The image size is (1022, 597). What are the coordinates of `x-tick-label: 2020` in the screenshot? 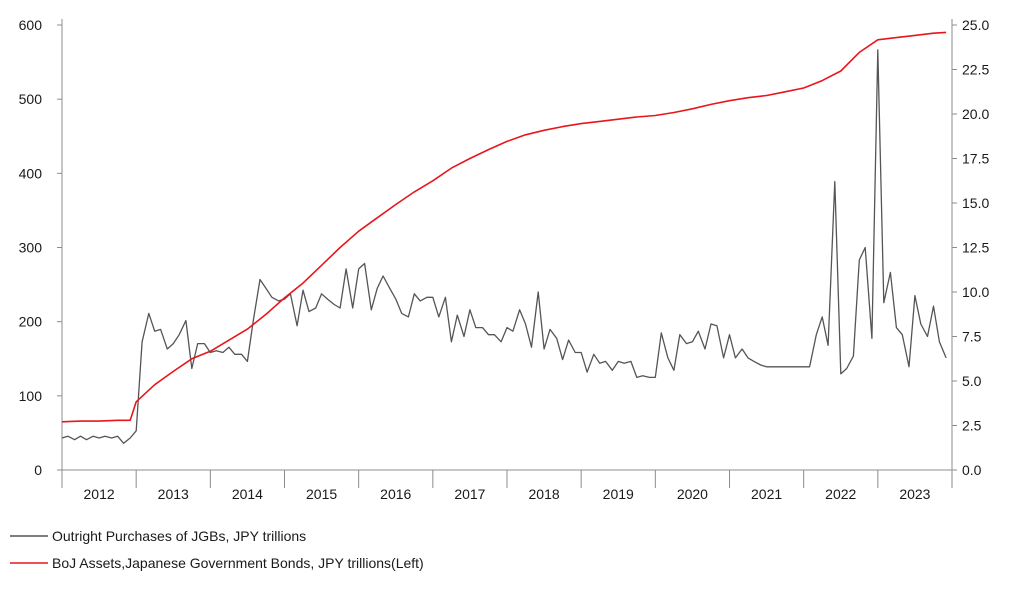 It's located at (692, 494).